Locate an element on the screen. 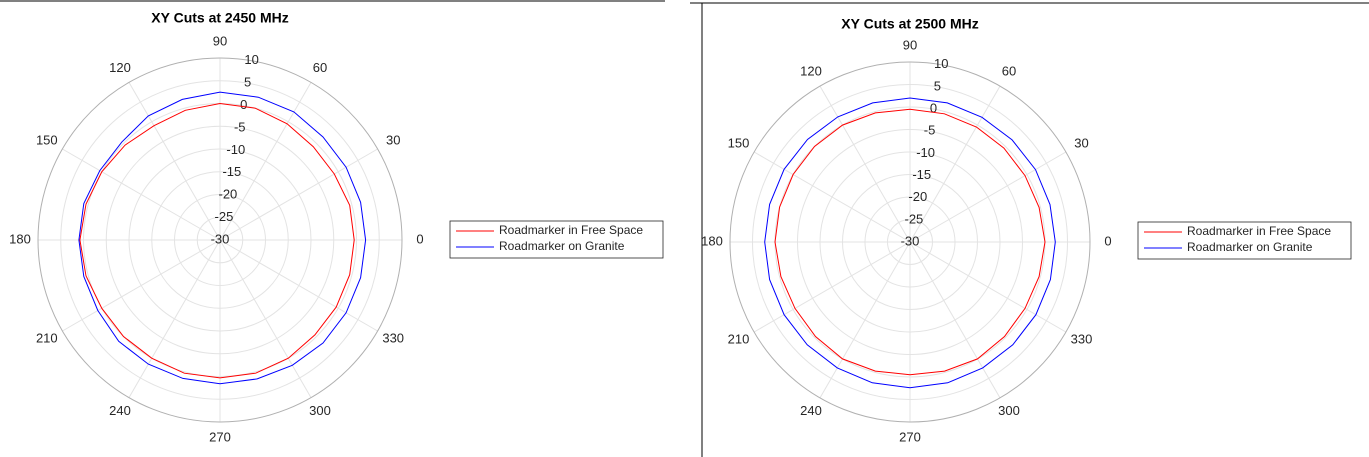  chart-title: XY Cuts at 2450 MHz is located at coordinates (219, 18).